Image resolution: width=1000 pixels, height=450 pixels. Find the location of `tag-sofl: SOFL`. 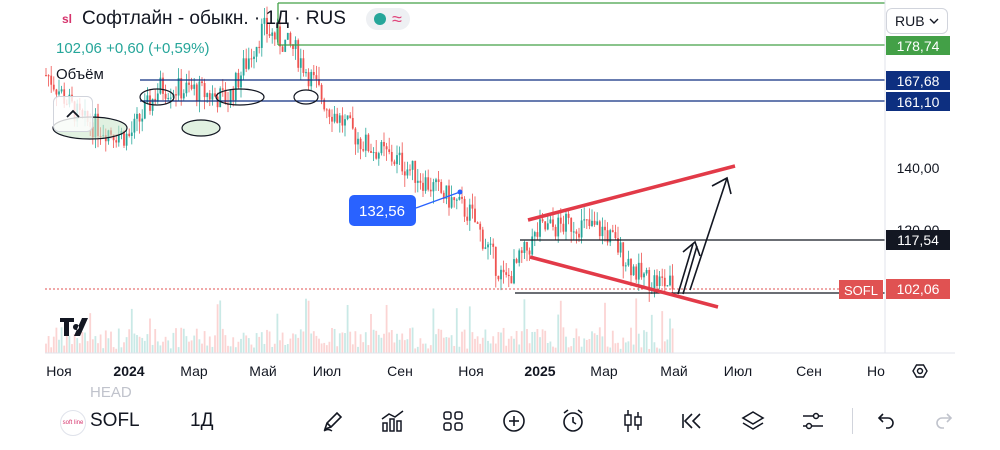

tag-sofl: SOFL is located at coordinates (861, 289).